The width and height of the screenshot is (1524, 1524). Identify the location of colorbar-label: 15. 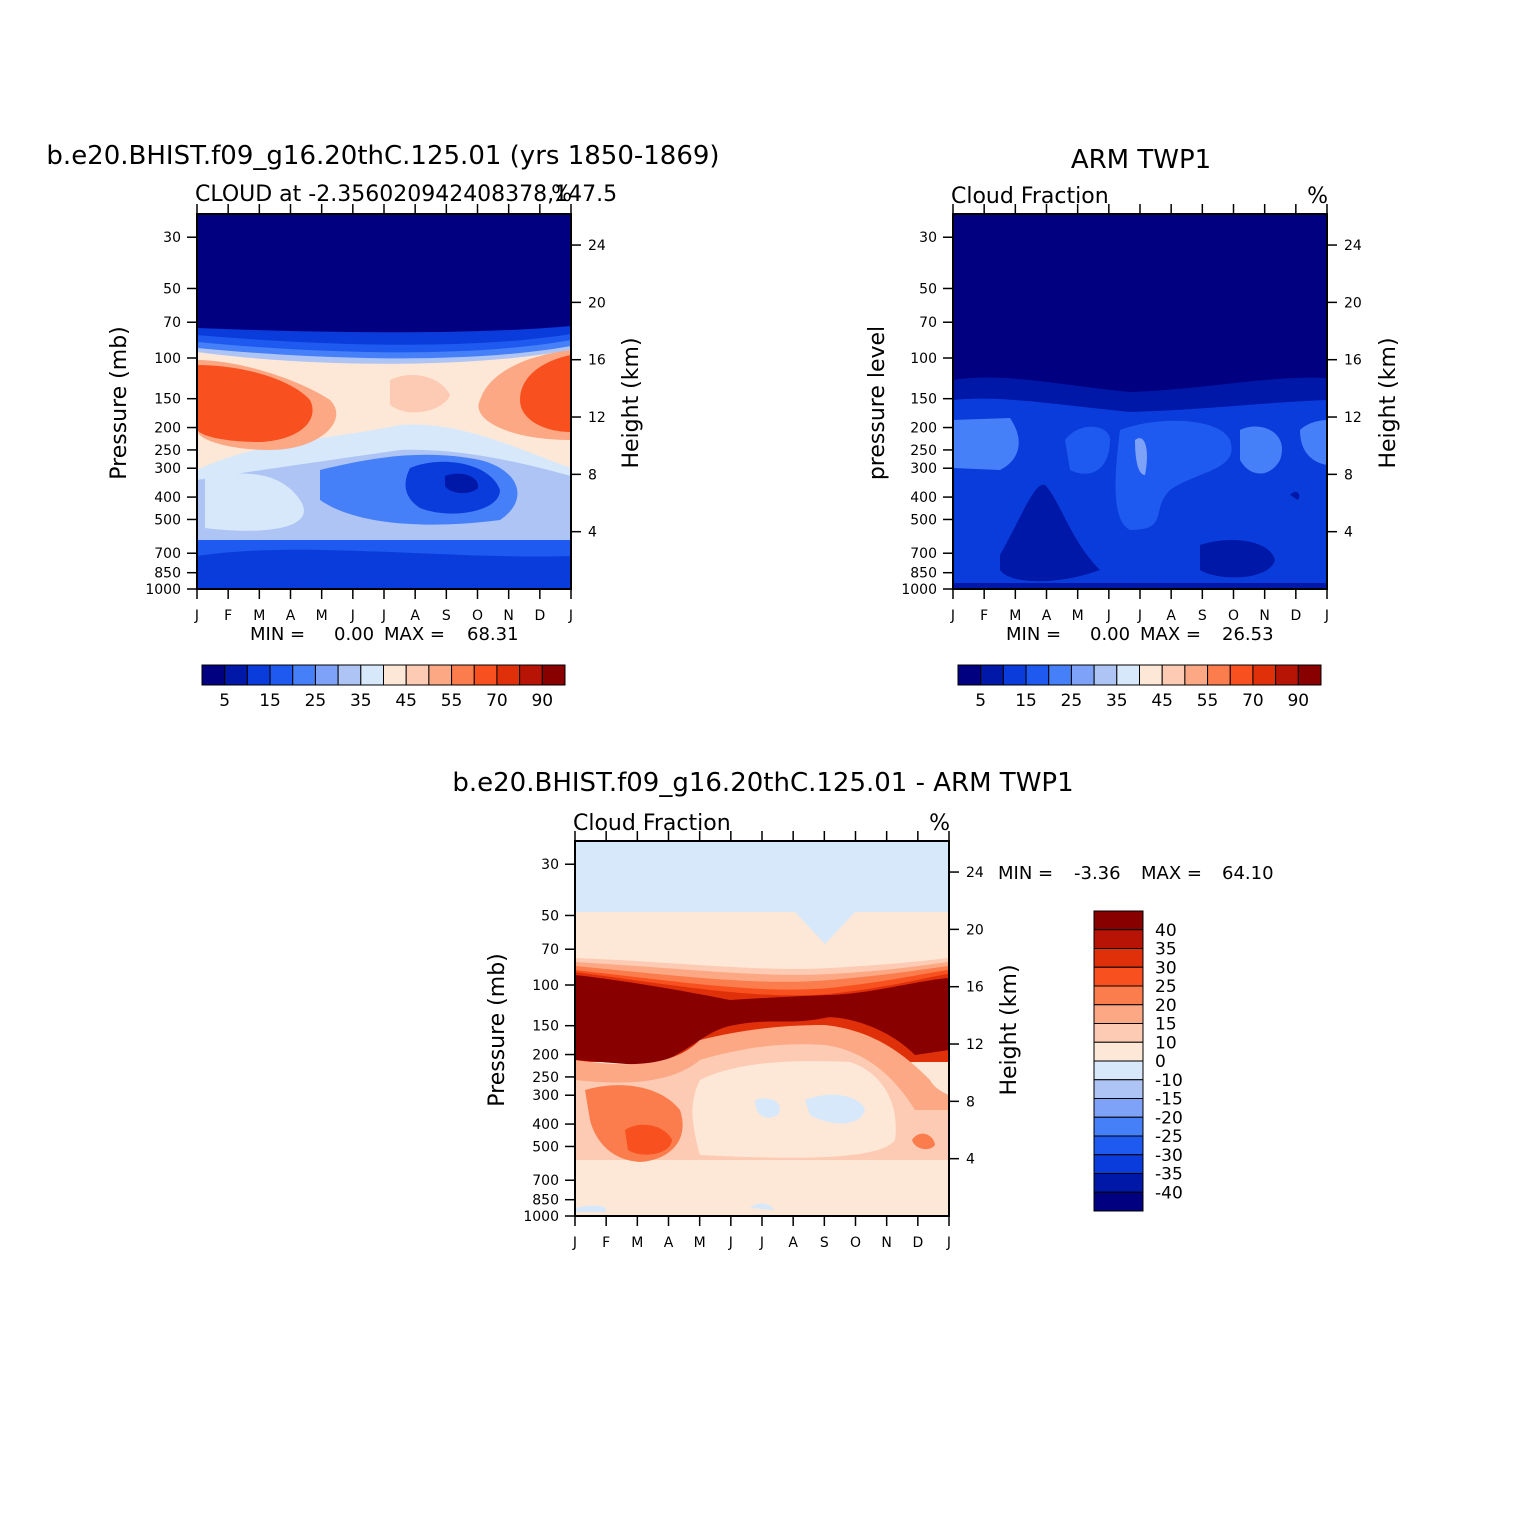
(1166, 1025).